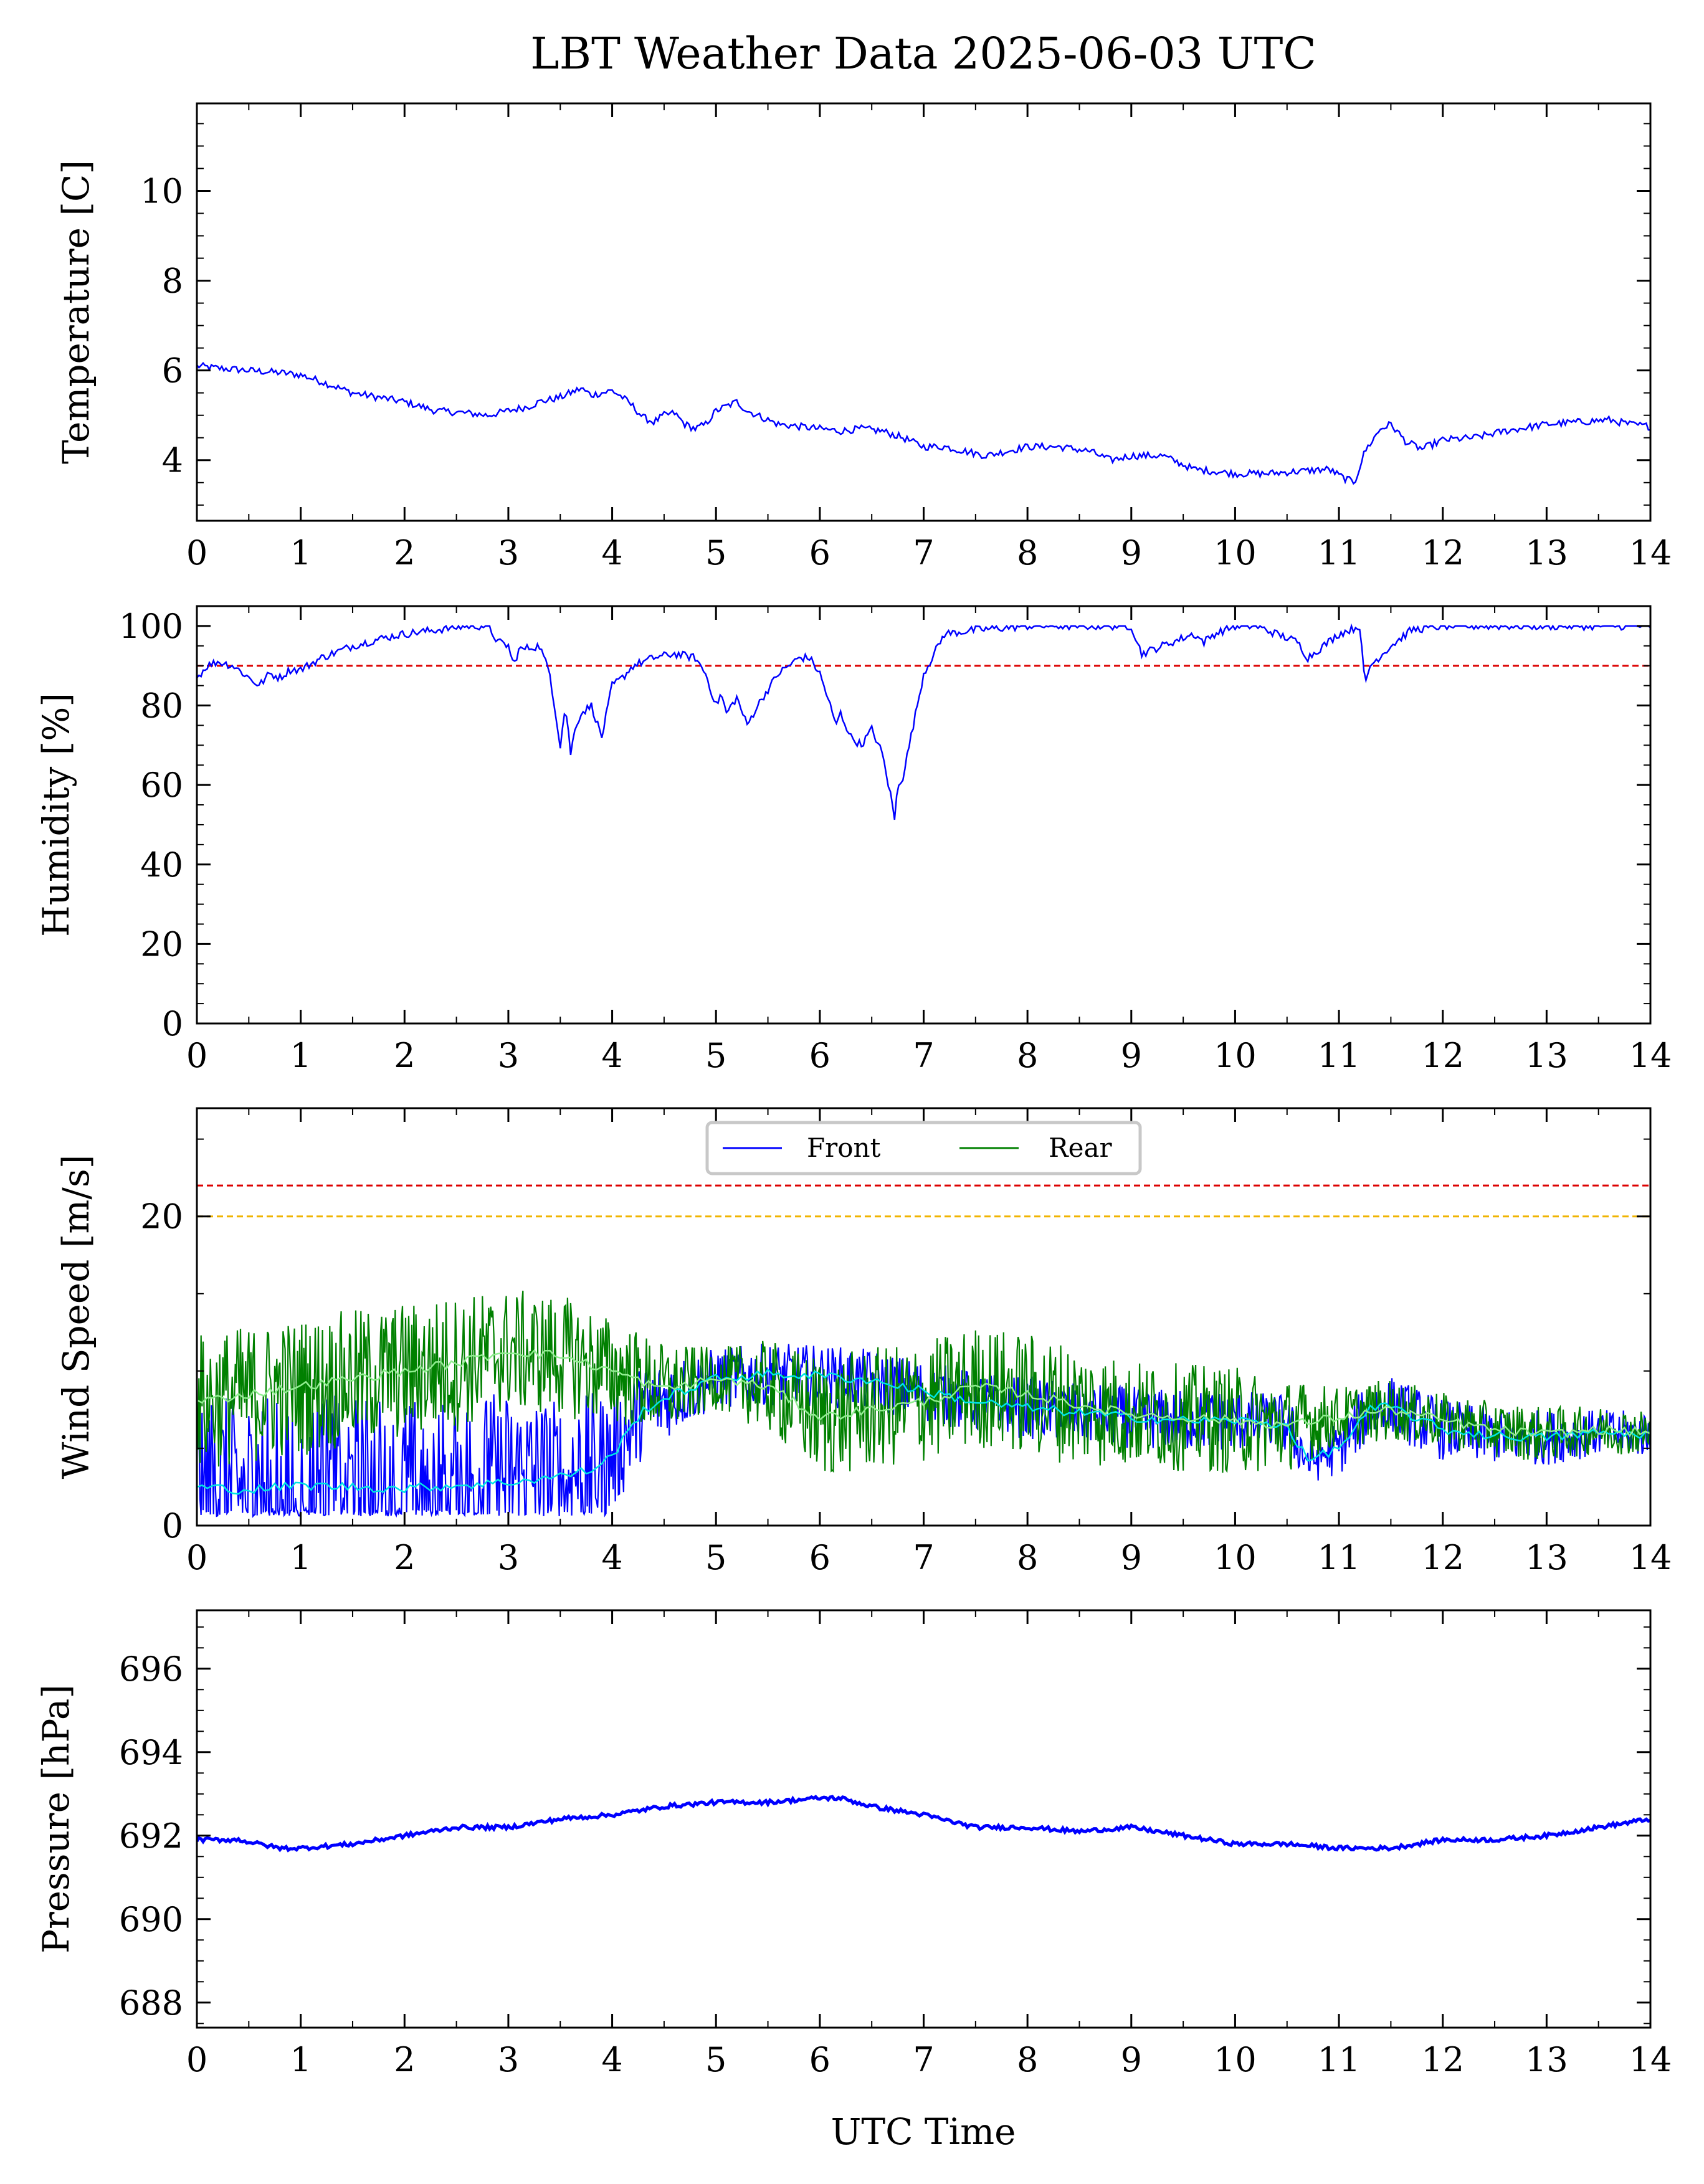  I want to click on humidity-xtick-label: 5, so click(715, 1055).